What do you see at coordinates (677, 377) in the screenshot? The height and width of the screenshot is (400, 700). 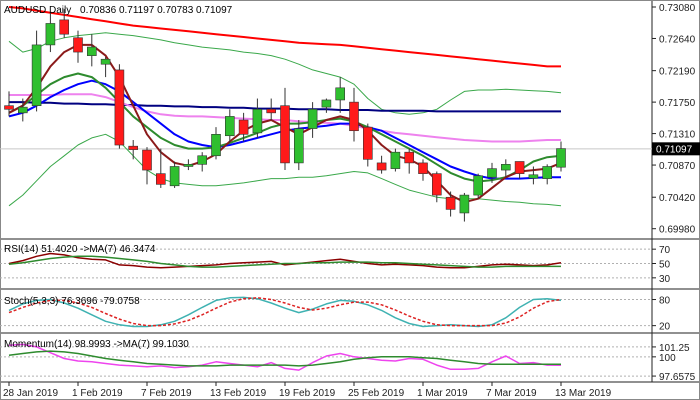 I see `momentum-tick-label: 97.6575` at bounding box center [677, 377].